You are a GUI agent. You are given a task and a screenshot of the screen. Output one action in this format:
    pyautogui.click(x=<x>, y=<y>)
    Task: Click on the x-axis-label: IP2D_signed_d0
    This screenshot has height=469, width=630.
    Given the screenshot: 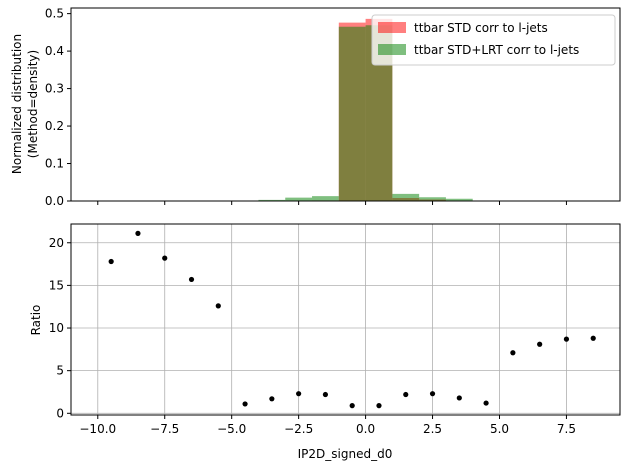 What is the action you would take?
    pyautogui.click(x=345, y=454)
    